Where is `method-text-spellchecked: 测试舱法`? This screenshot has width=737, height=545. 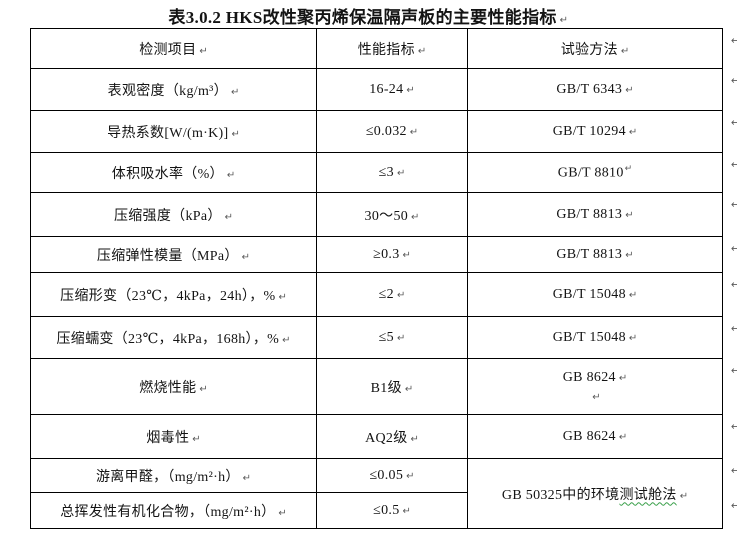 method-text-spellchecked: 测试舱法 is located at coordinates (648, 495).